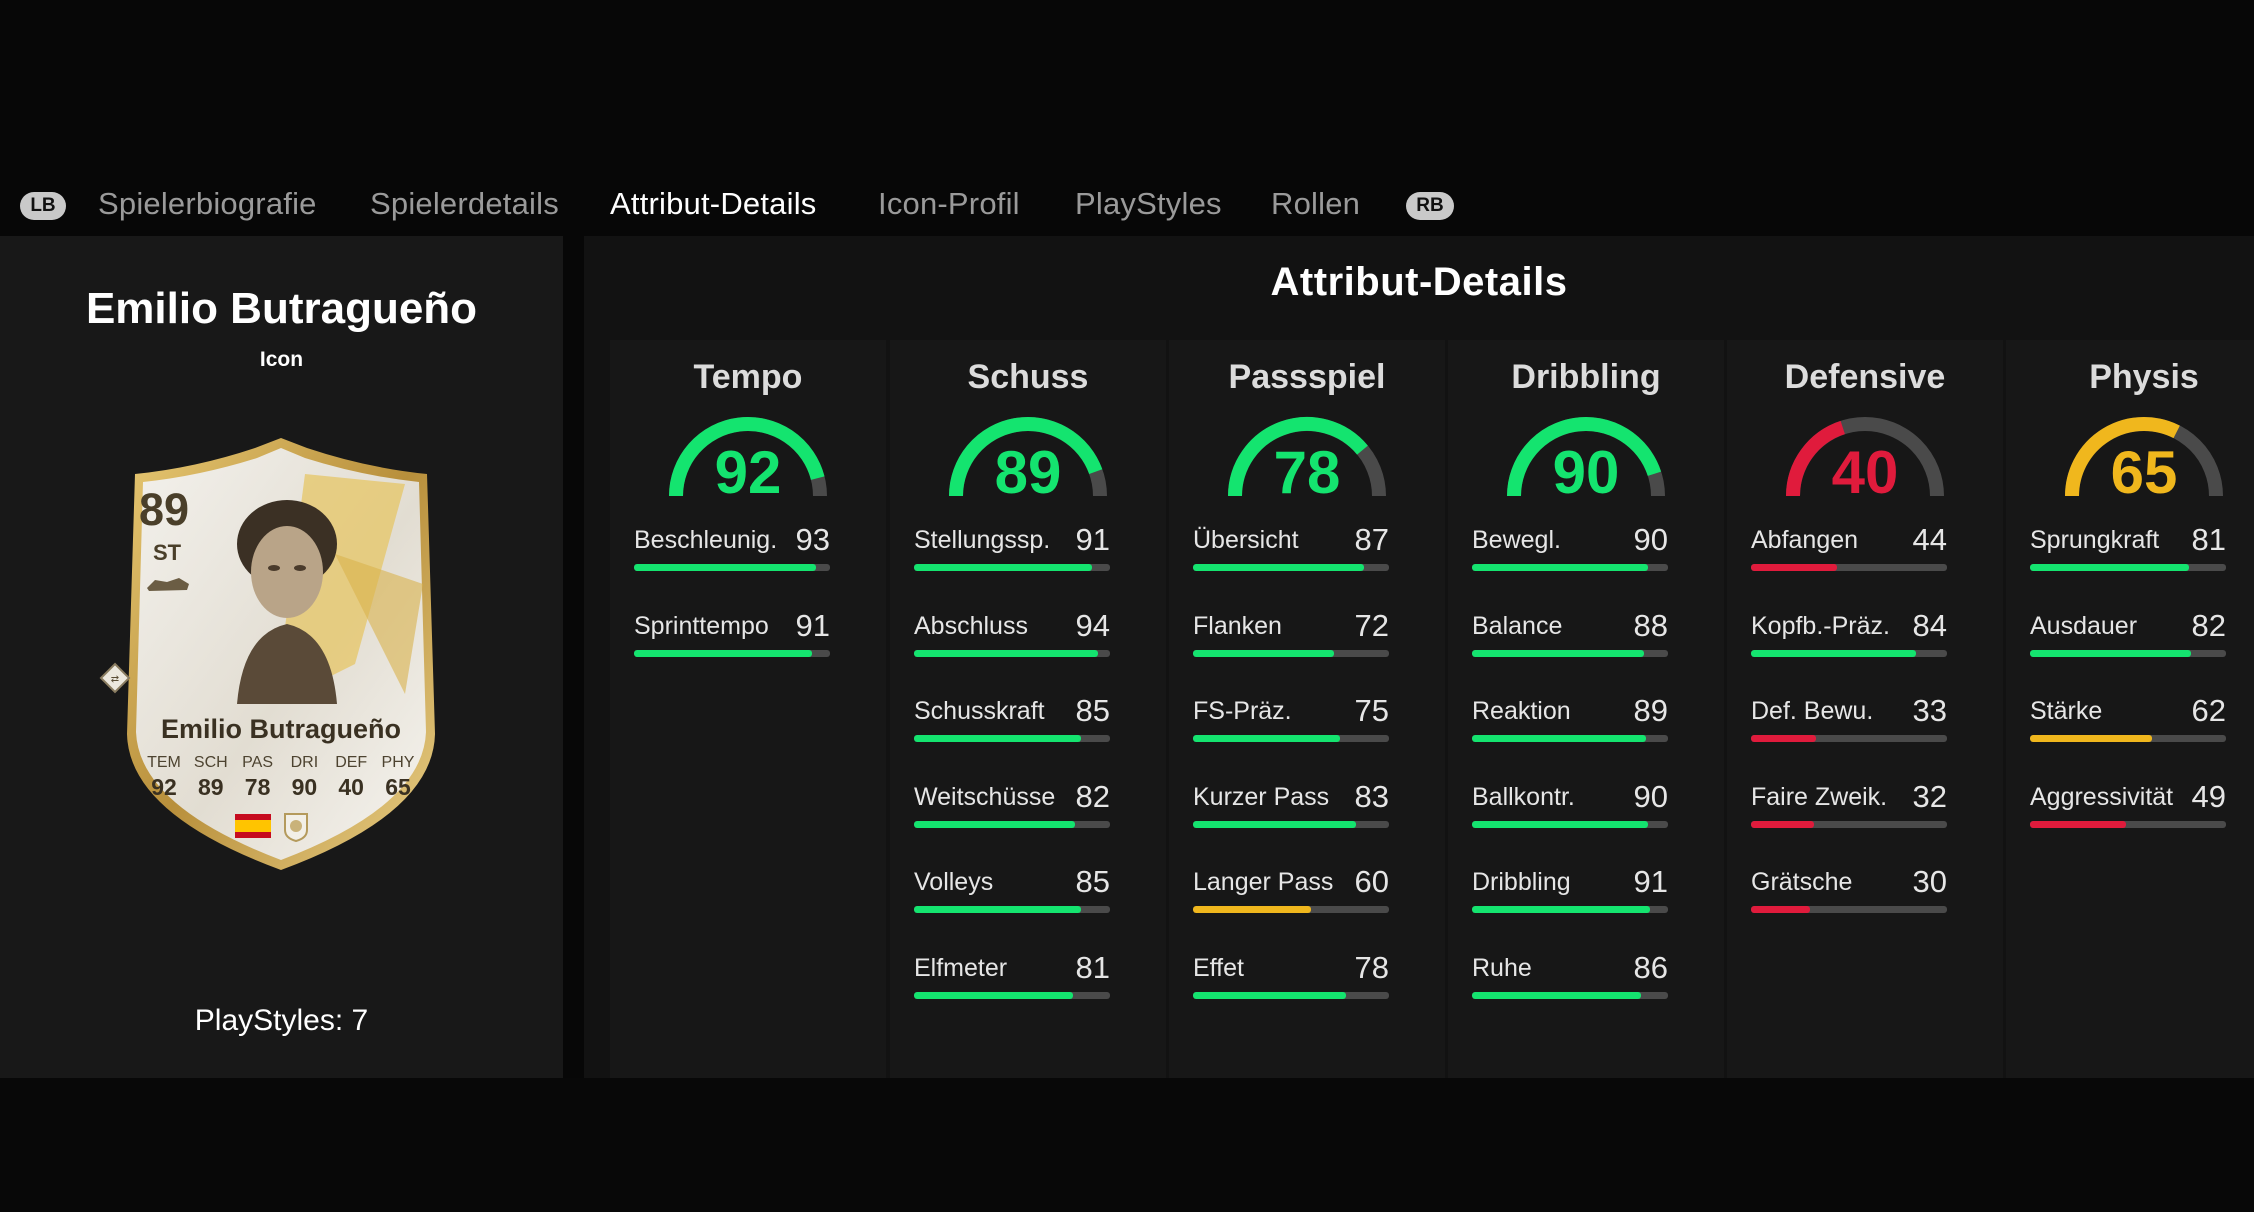  What do you see at coordinates (1291, 723) in the screenshot?
I see `attribute-row: FS-Präz. 75` at bounding box center [1291, 723].